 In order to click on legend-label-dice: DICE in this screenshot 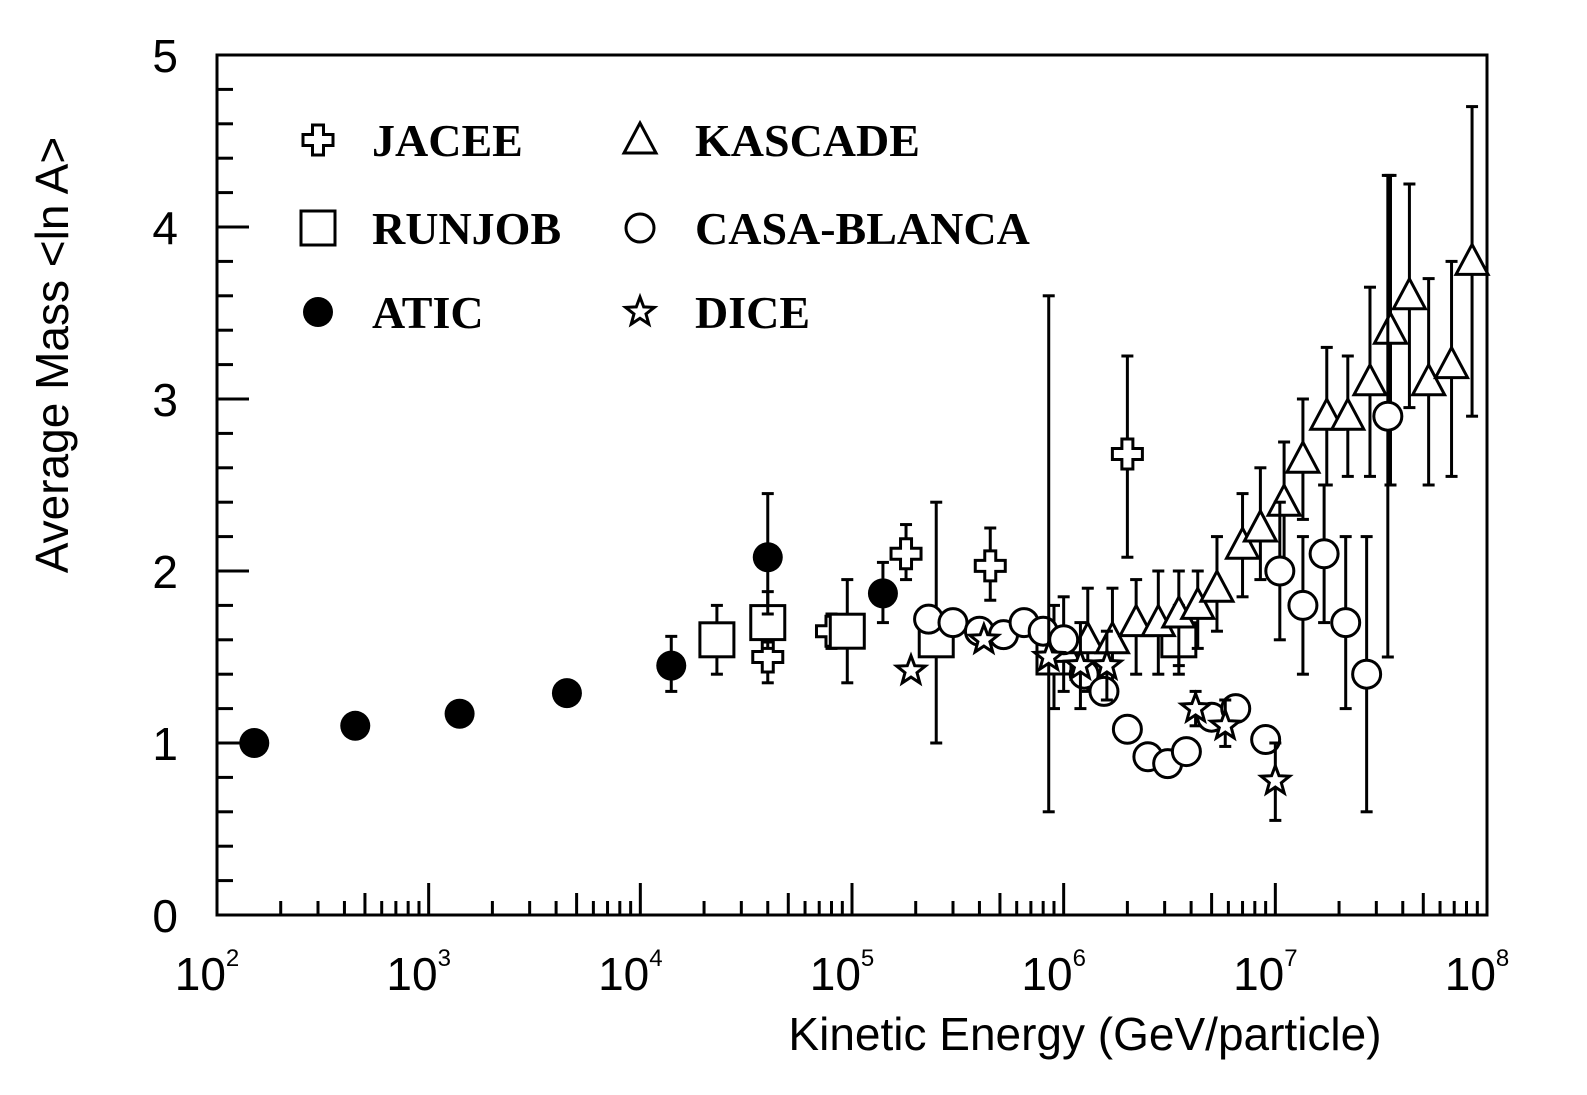, I will do `click(752, 312)`.